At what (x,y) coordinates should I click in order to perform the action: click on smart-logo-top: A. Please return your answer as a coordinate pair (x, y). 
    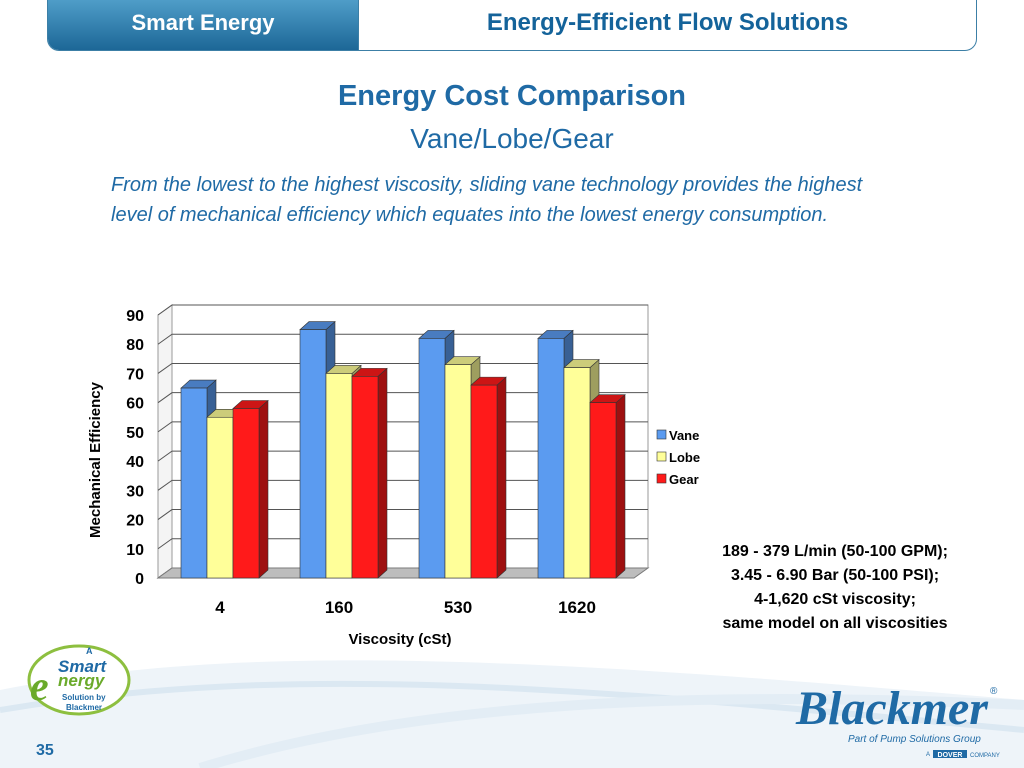
    Looking at the image, I should click on (89, 651).